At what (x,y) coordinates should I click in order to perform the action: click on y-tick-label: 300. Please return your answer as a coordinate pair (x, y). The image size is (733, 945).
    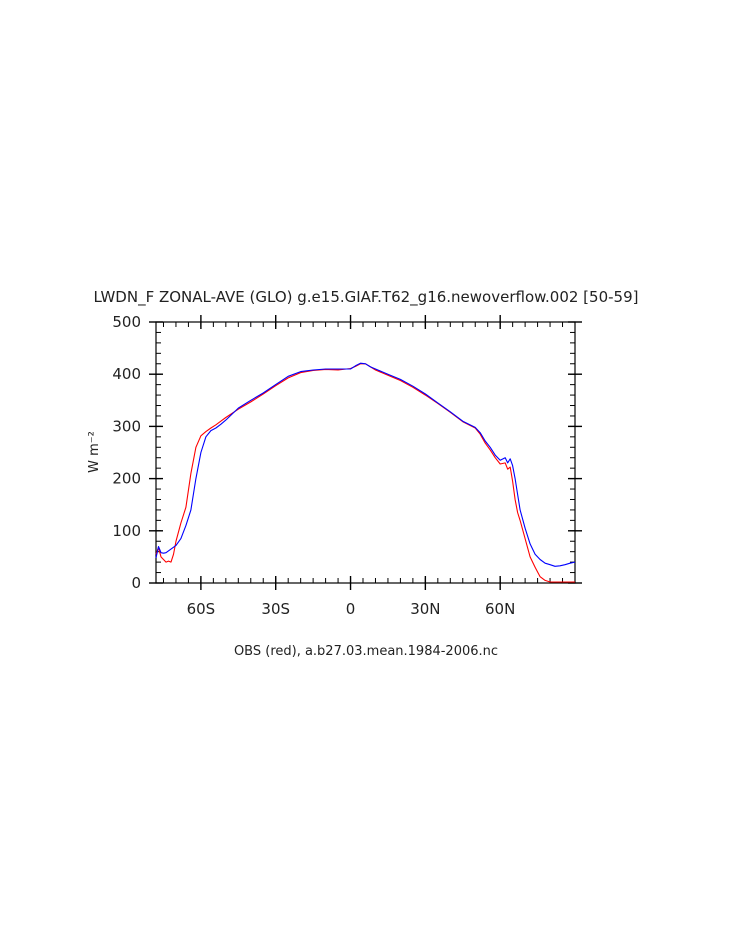
    Looking at the image, I should click on (126, 426).